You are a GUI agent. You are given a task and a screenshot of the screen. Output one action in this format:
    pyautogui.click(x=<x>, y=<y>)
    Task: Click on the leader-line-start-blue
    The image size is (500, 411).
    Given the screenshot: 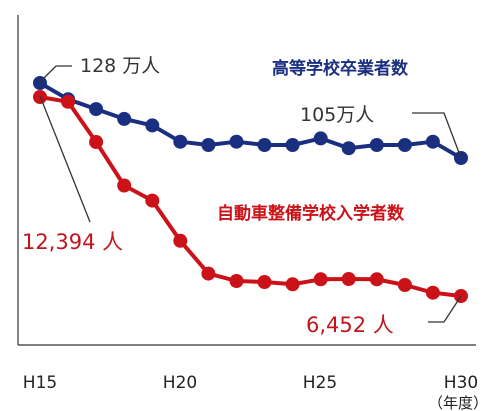 What is the action you would take?
    pyautogui.click(x=55, y=74)
    